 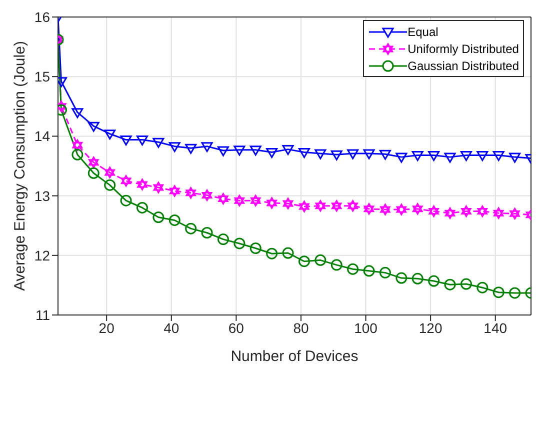 What do you see at coordinates (42, 76) in the screenshot?
I see `y-tick-label: 15` at bounding box center [42, 76].